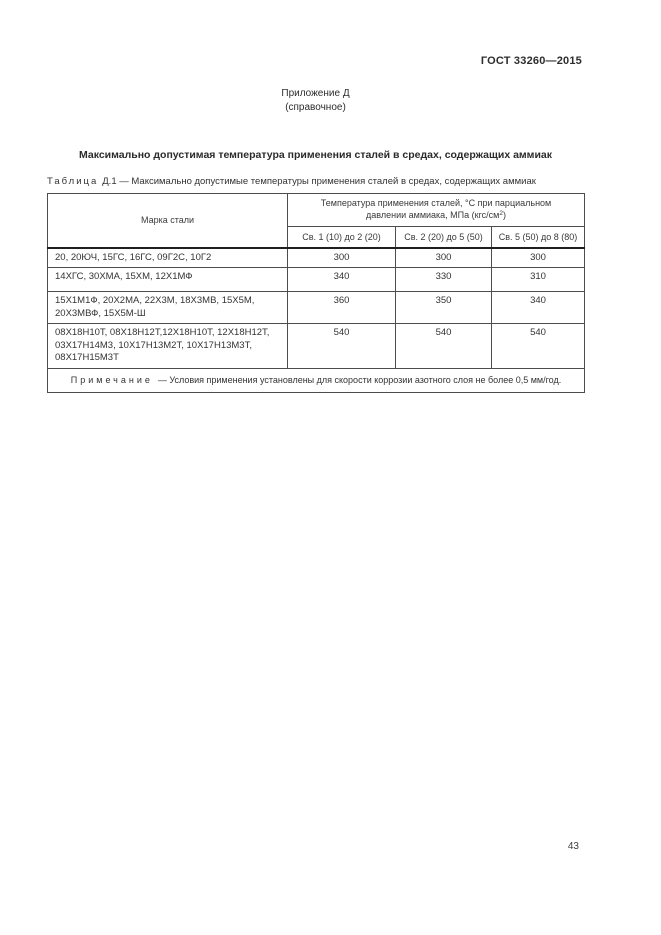 The image size is (661, 935). What do you see at coordinates (315, 107) in the screenshot?
I see `appendix-type: (справочное)` at bounding box center [315, 107].